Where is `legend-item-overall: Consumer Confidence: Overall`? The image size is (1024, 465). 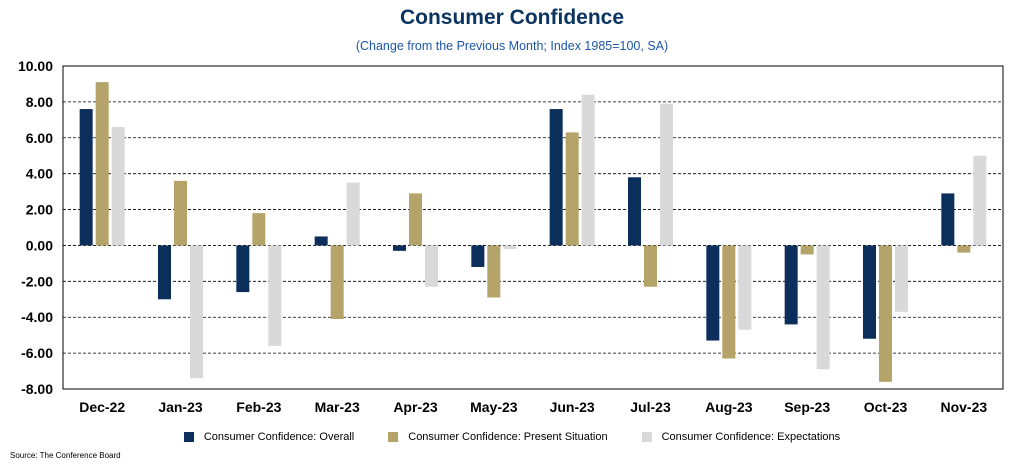
legend-item-overall: Consumer Confidence: Overall is located at coordinates (269, 437).